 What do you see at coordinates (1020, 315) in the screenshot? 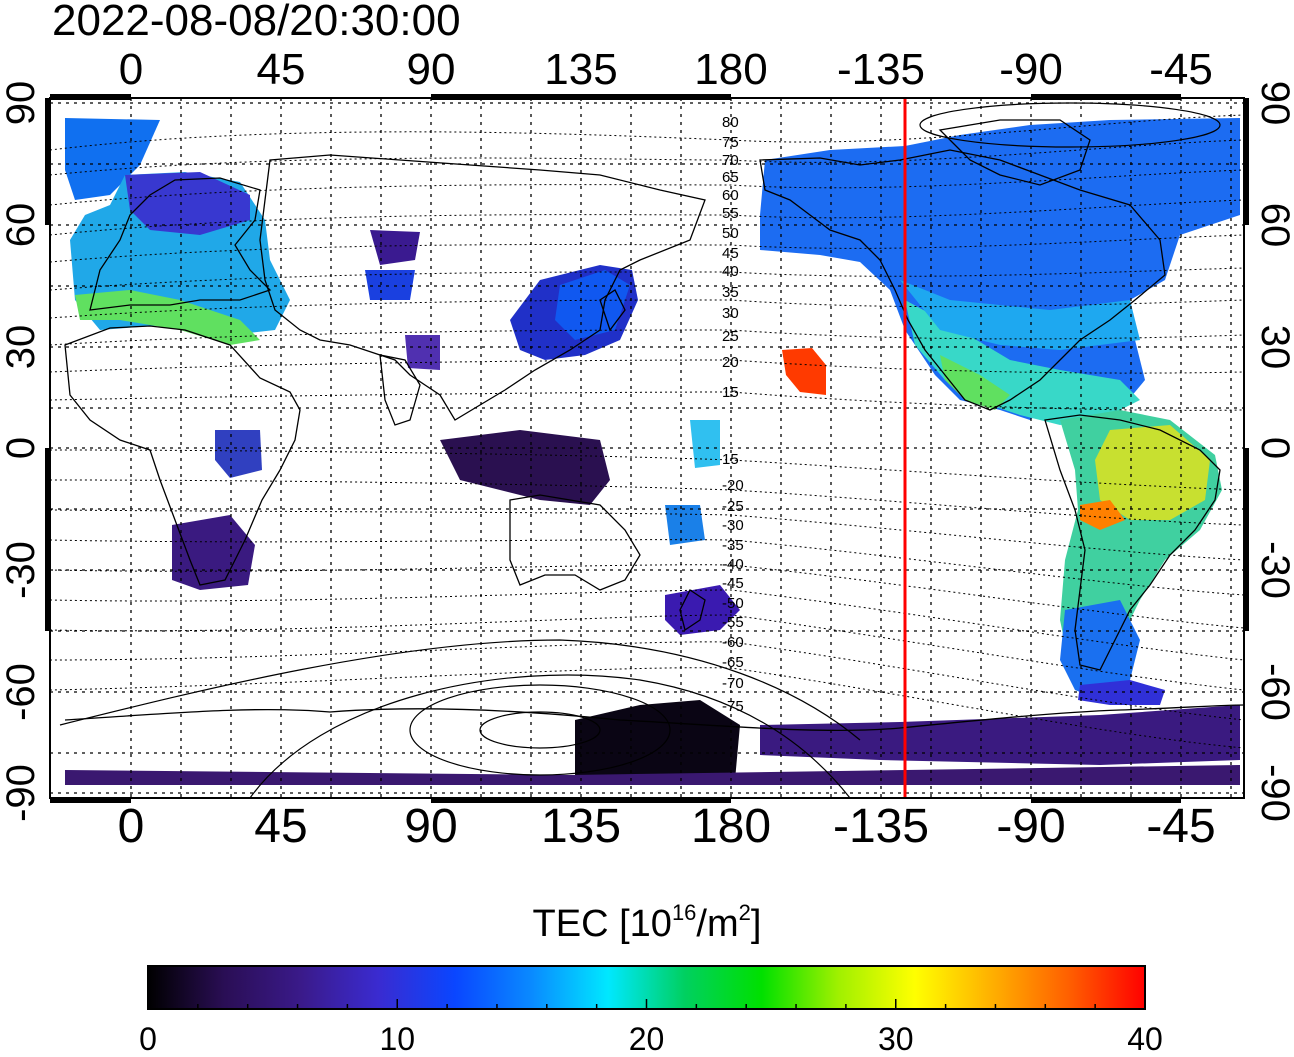
I see `tec-region-north-america-band` at bounding box center [1020, 315].